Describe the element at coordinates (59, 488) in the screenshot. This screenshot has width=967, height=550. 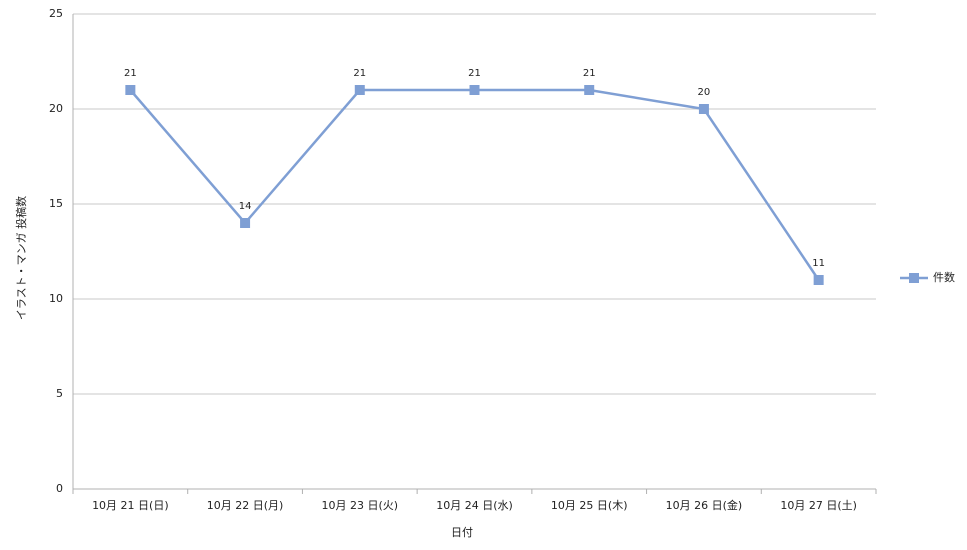
I see `y-tick-label: 0` at that location.